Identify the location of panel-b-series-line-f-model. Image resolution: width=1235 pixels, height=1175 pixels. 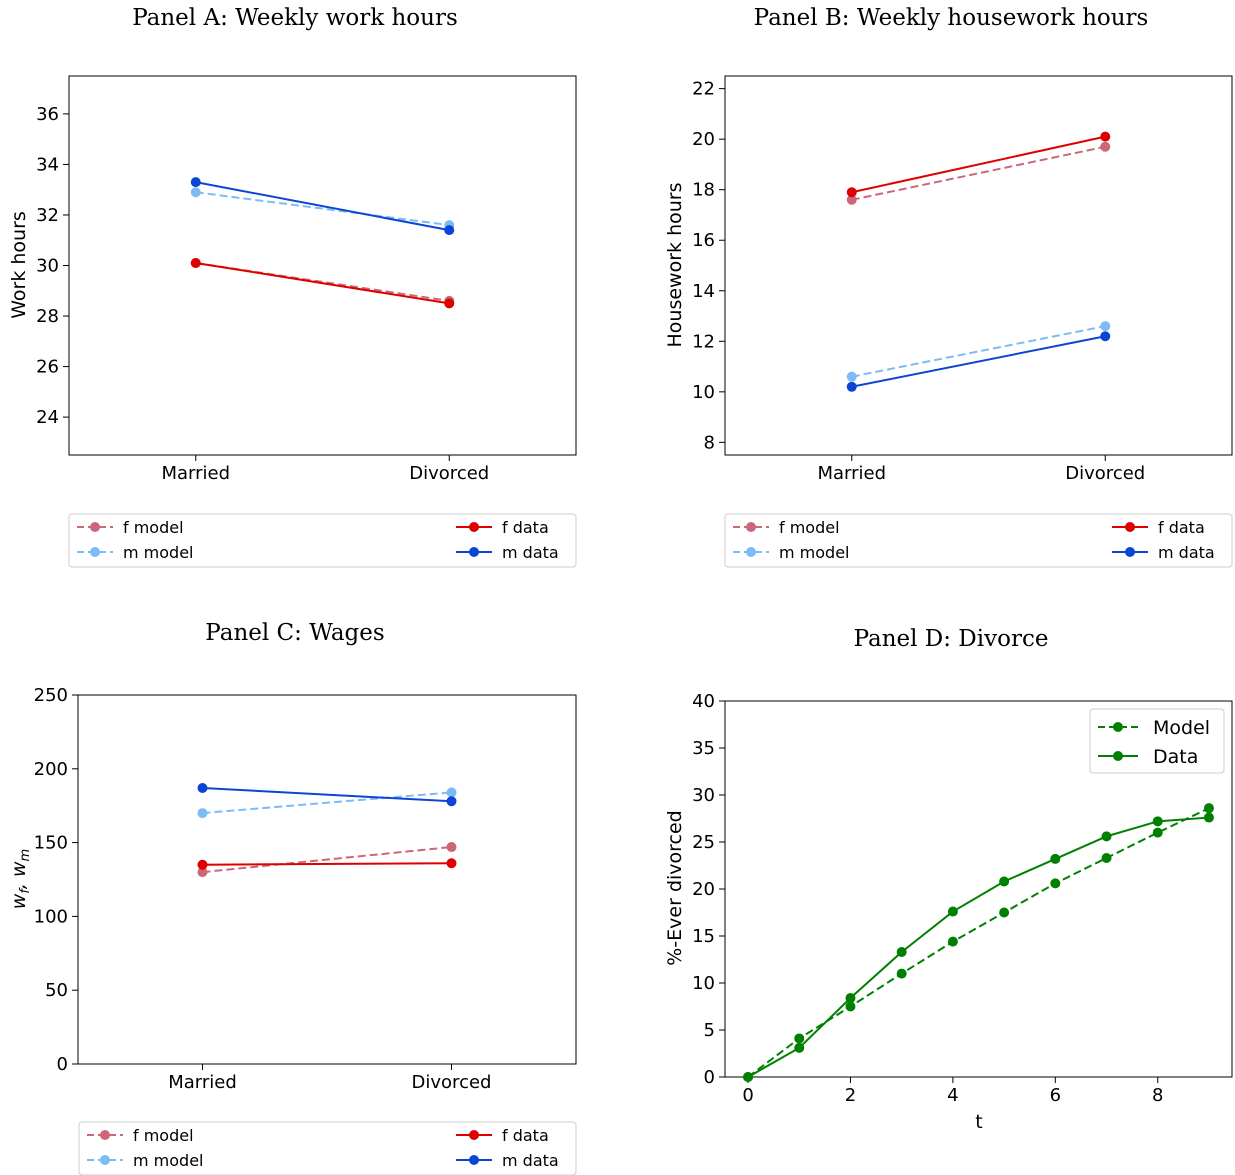
(978, 173).